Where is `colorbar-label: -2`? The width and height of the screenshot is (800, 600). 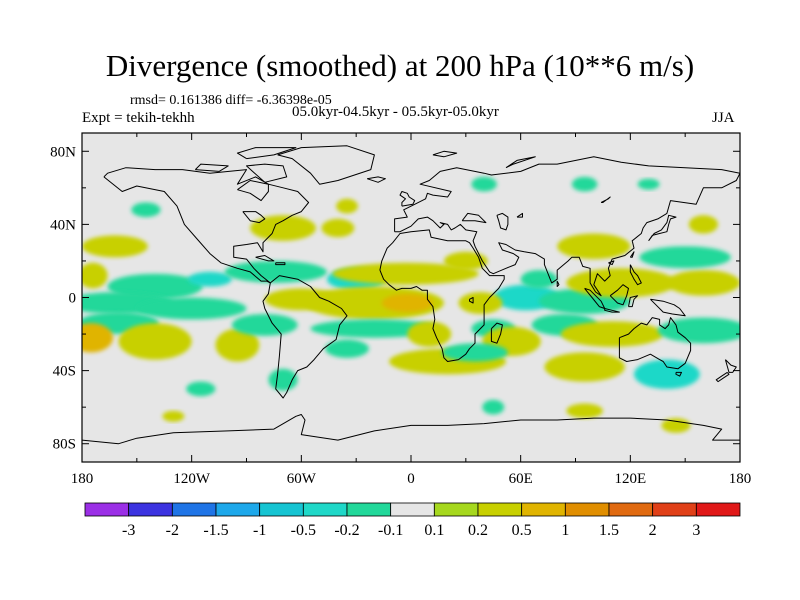
colorbar-label: -2 is located at coordinates (172, 530).